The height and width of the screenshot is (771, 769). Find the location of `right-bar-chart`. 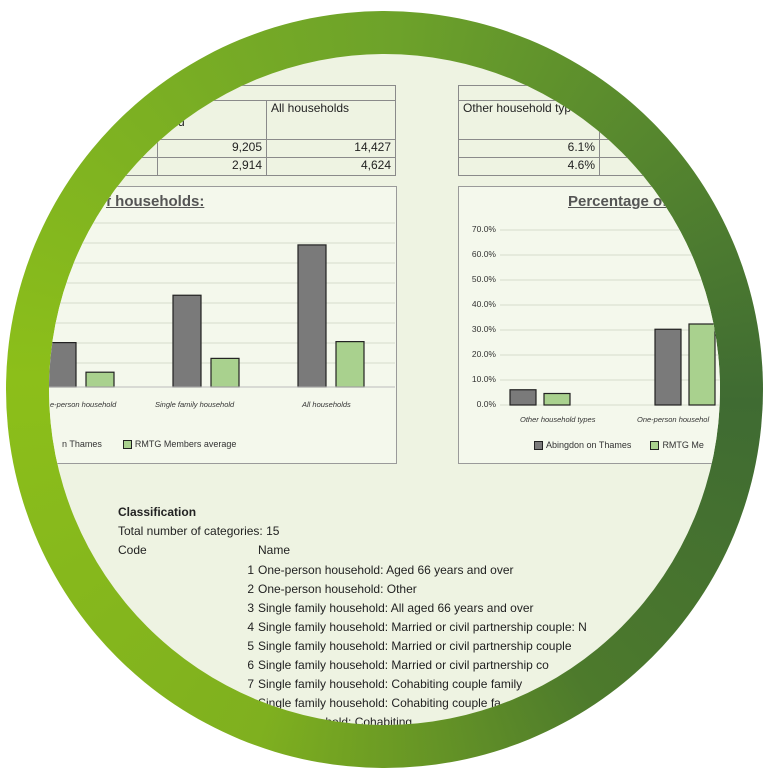

right-bar-chart is located at coordinates (610, 317).